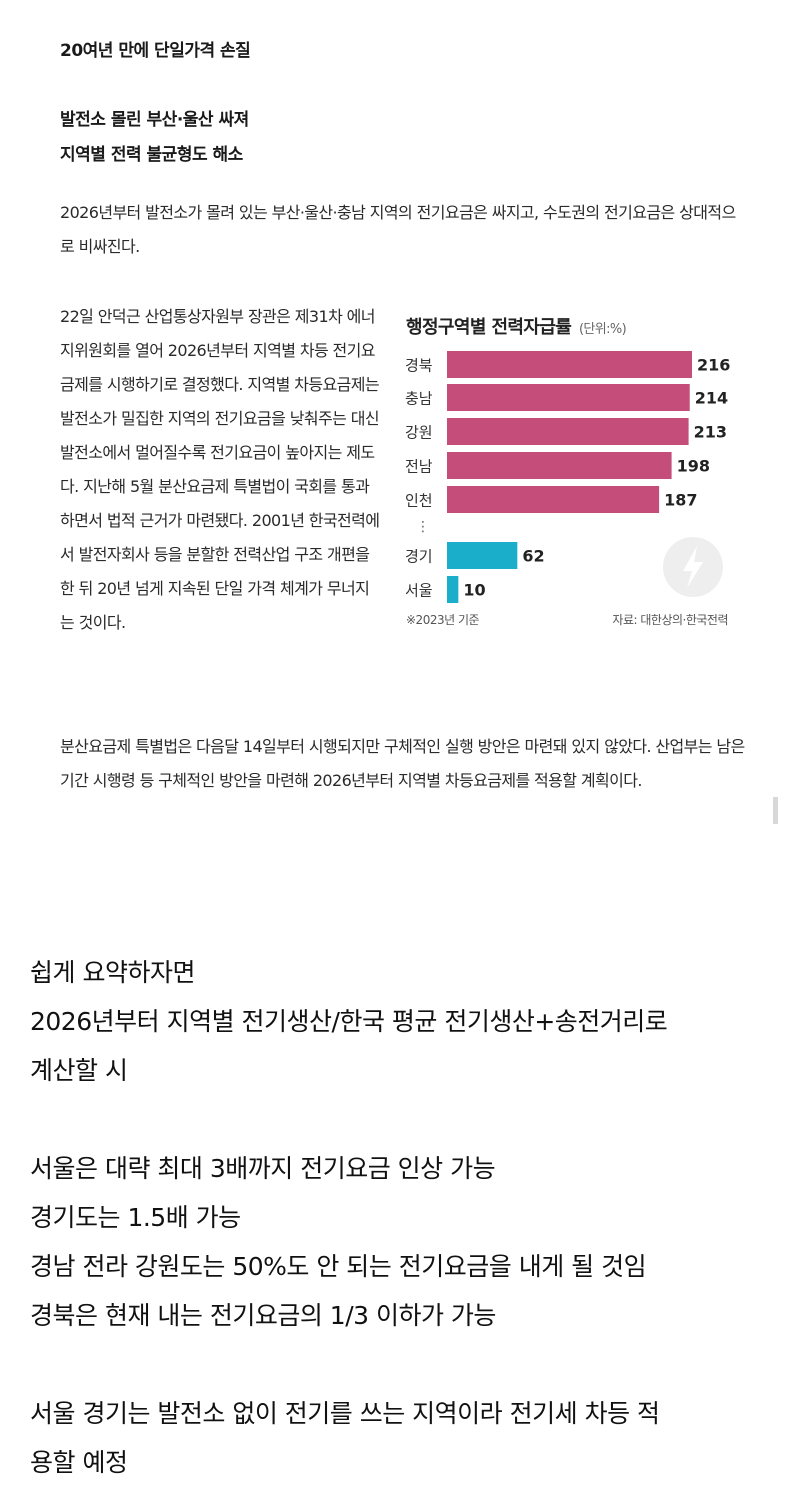  What do you see at coordinates (602, 329) in the screenshot?
I see `chart-unit: (단위:%)` at bounding box center [602, 329].